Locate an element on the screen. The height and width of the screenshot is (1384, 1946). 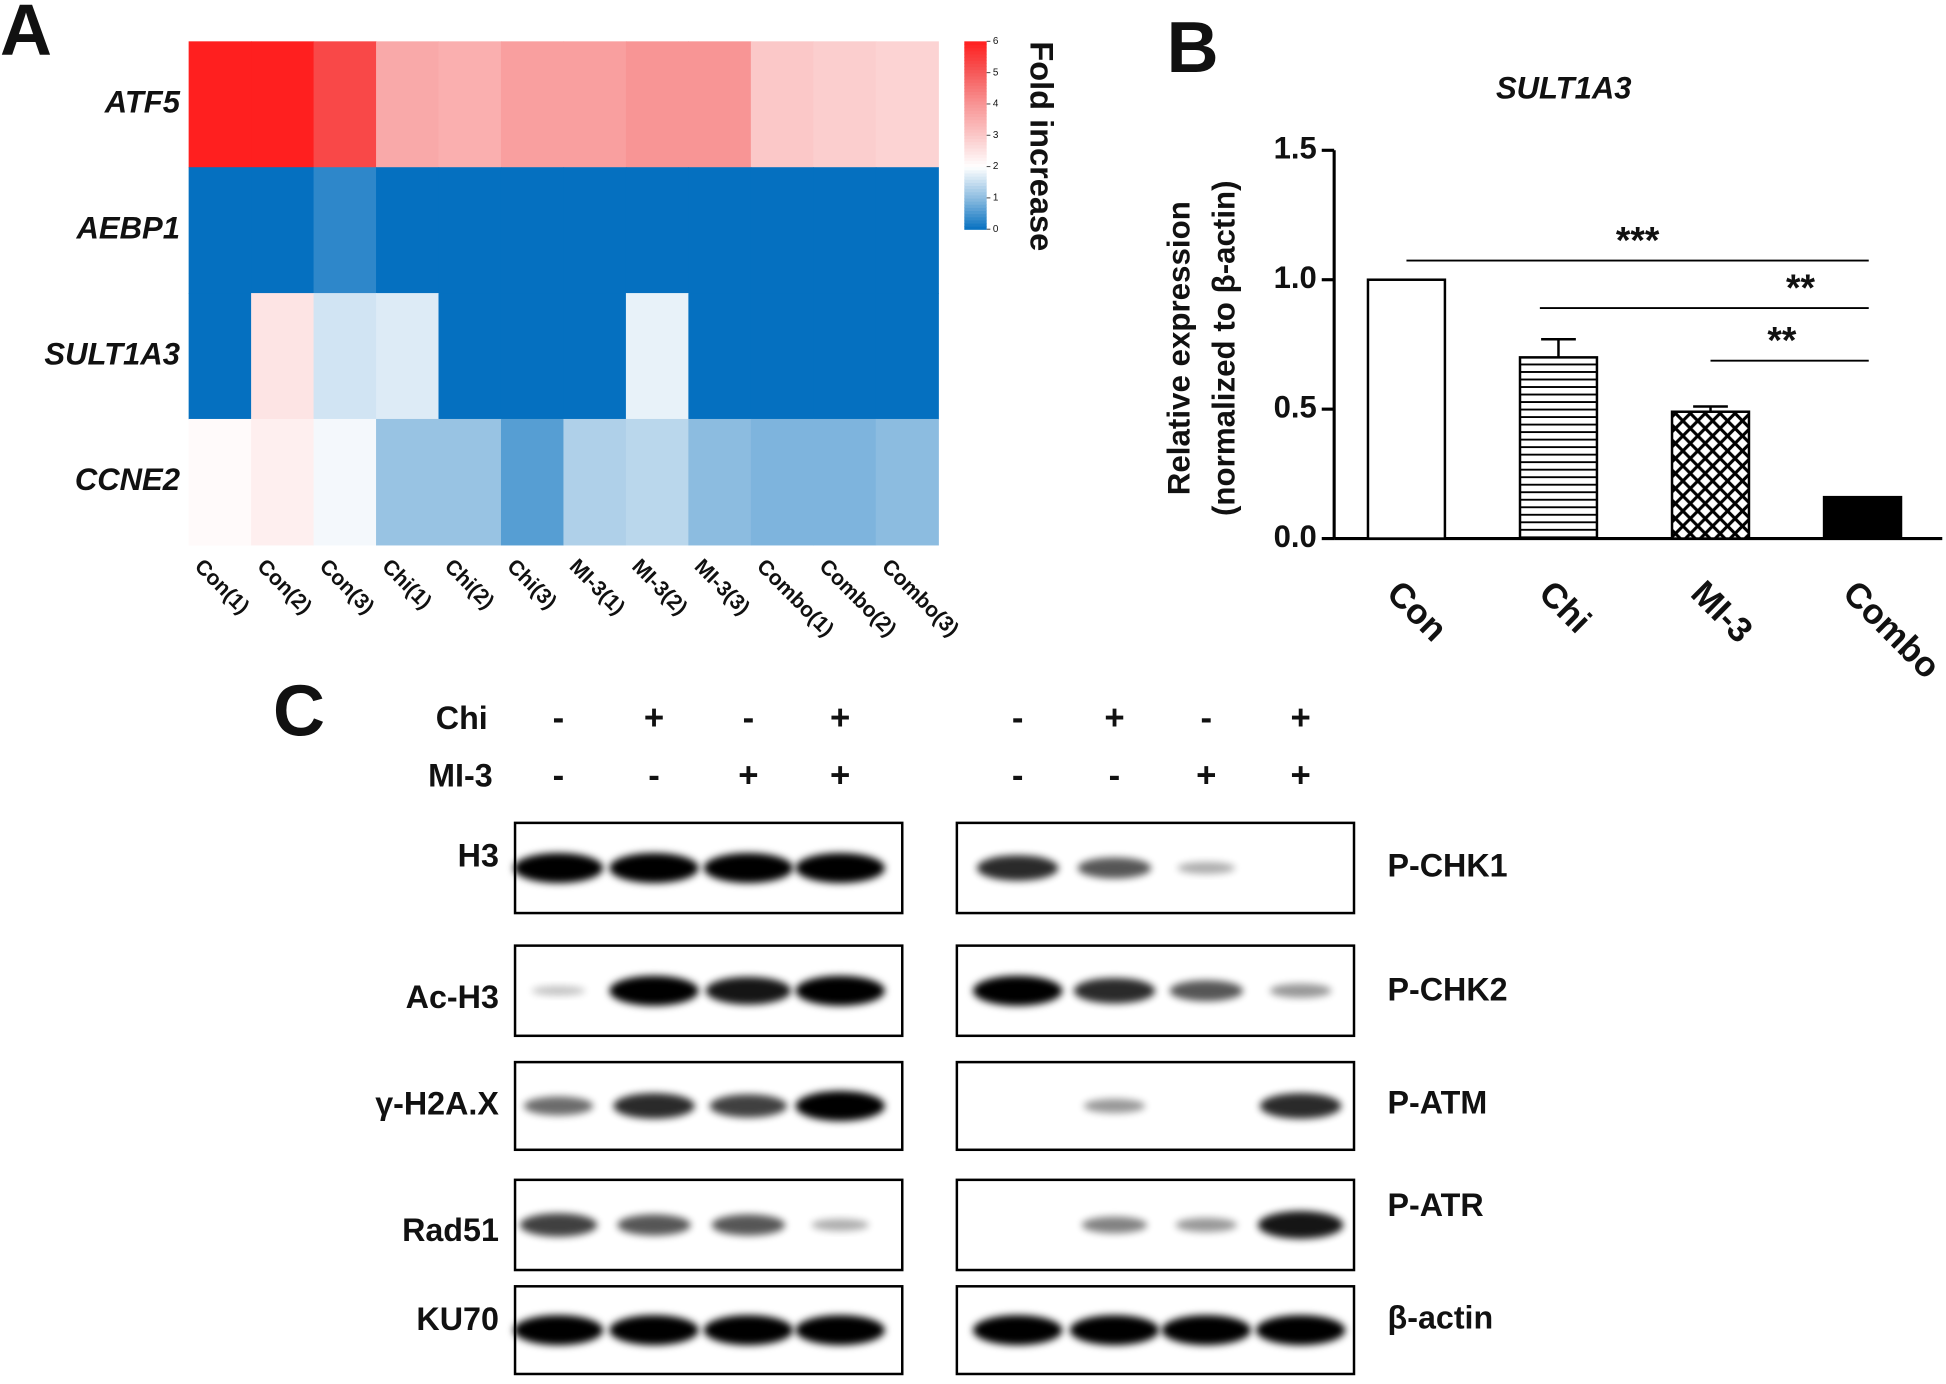
protein-label: H3 is located at coordinates (478, 855).